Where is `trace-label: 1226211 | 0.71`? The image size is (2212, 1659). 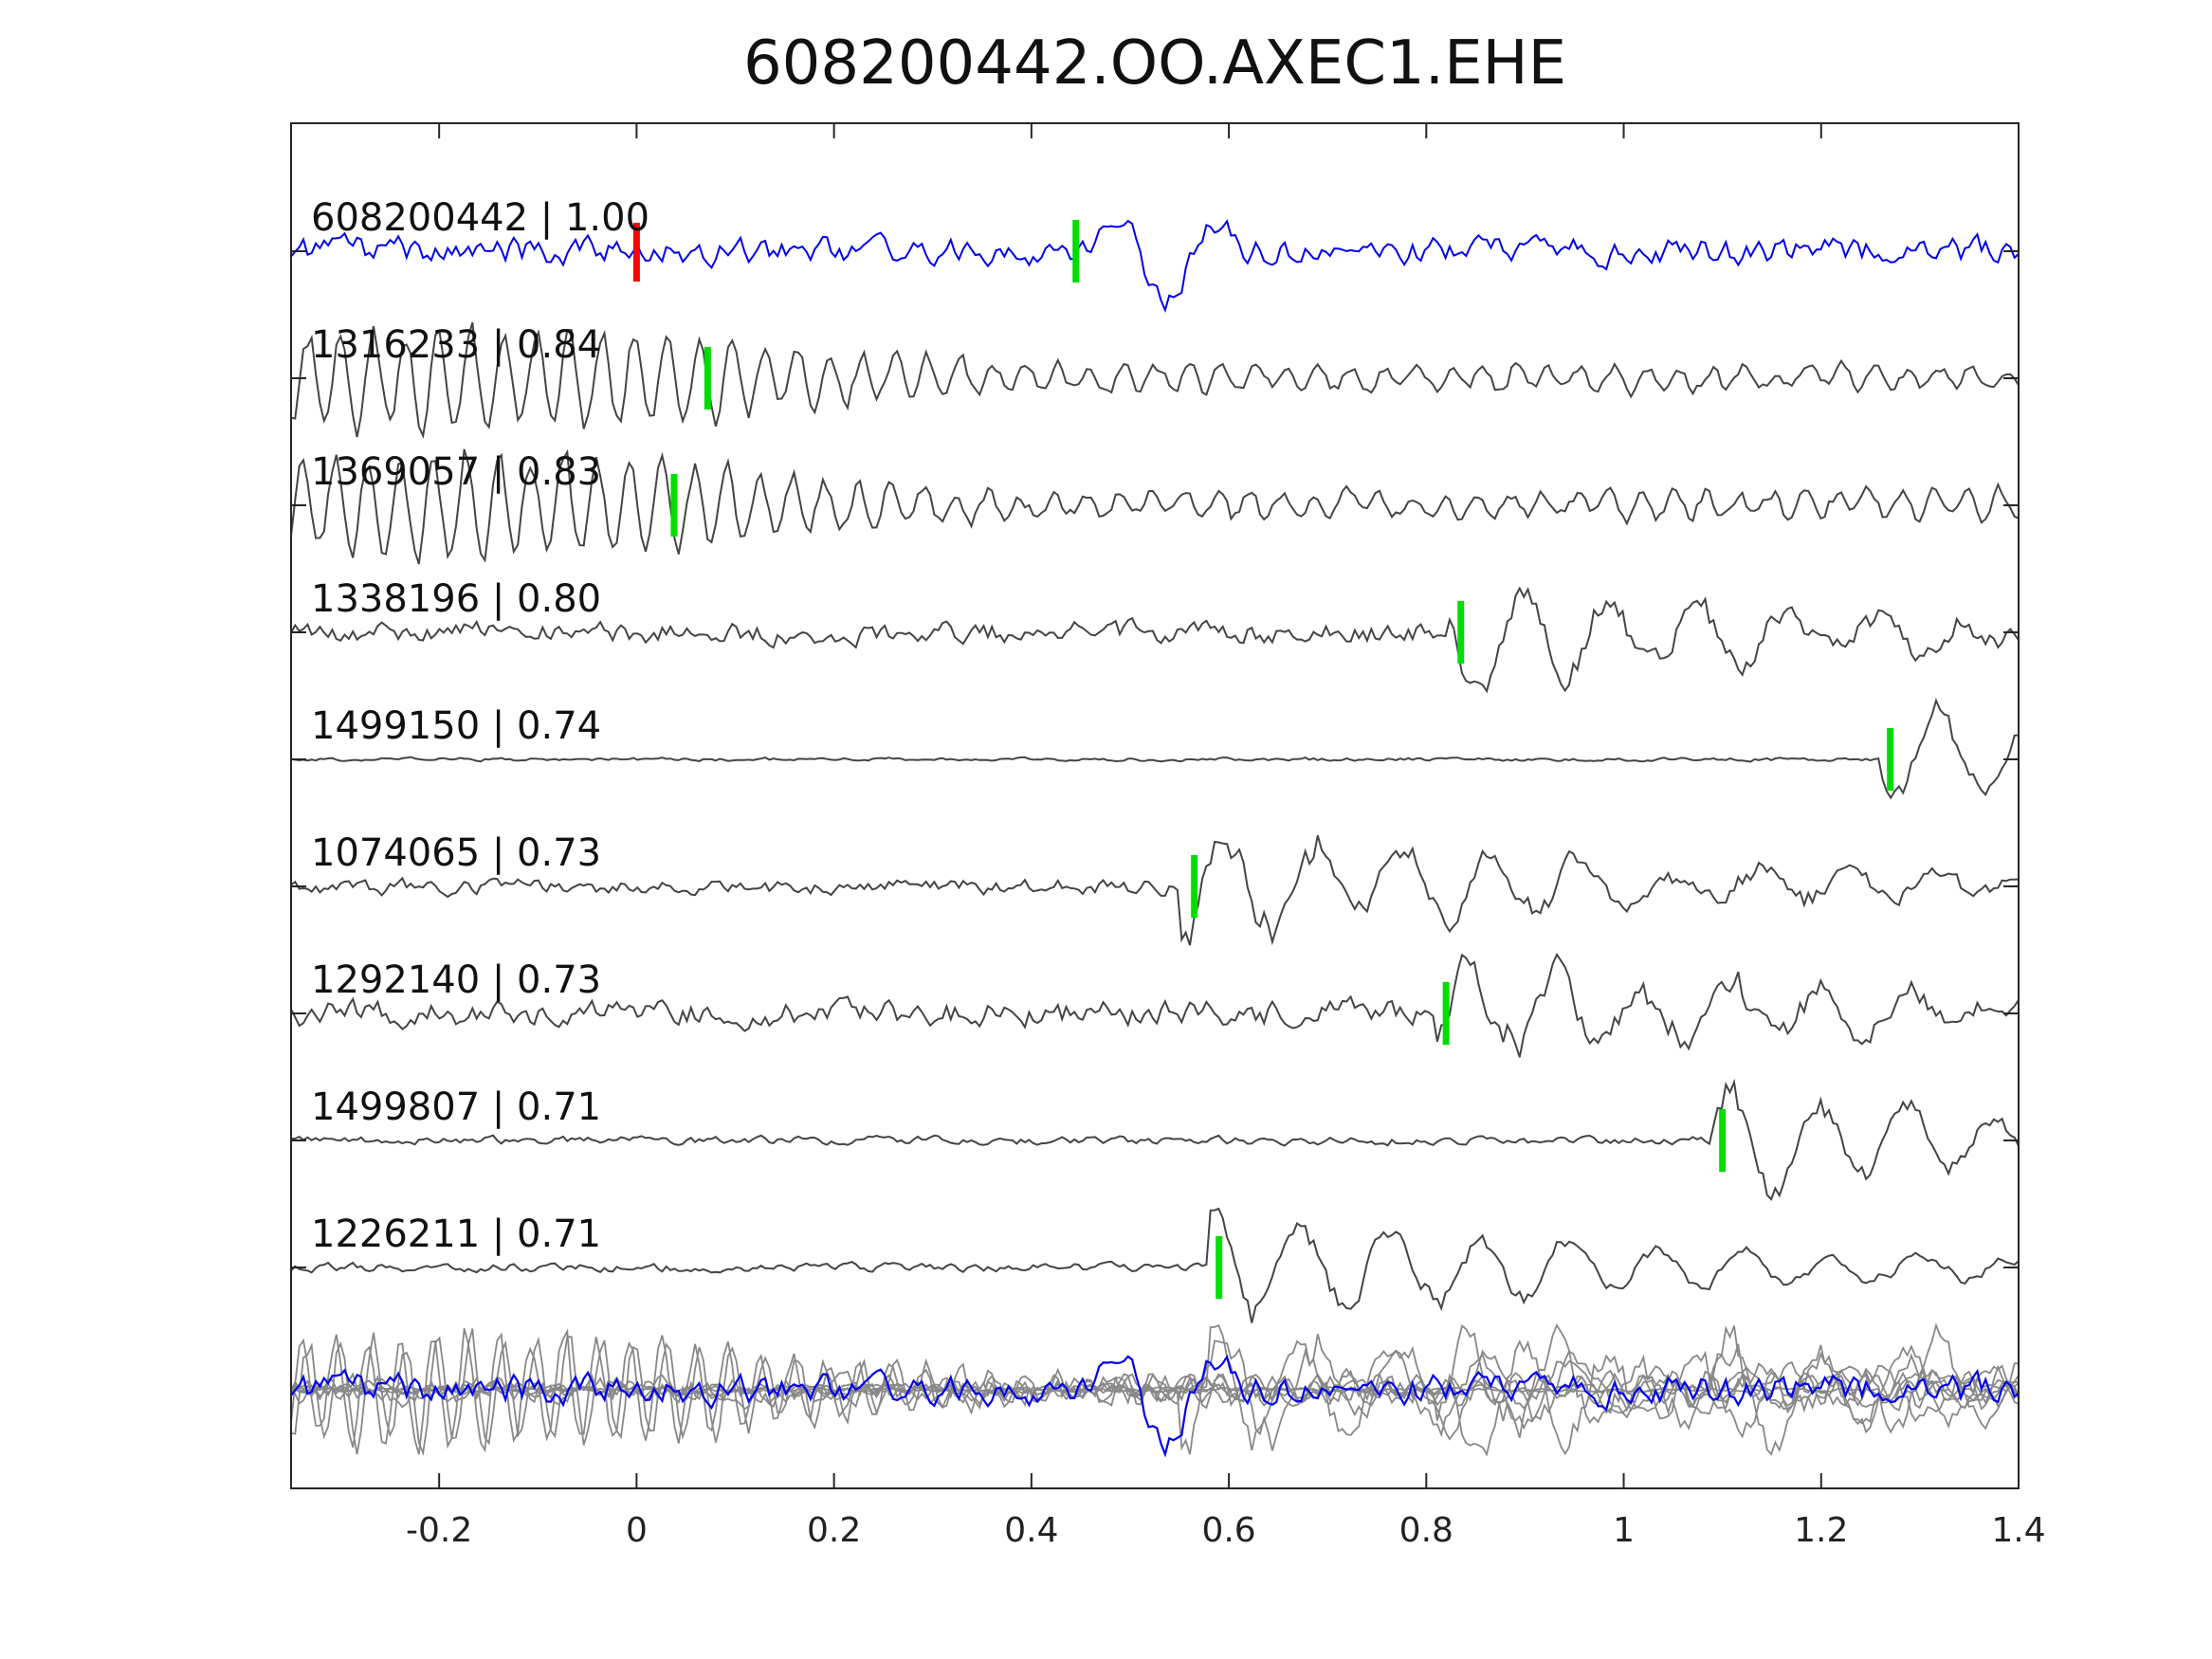 trace-label: 1226211 | 0.71 is located at coordinates (456, 1234).